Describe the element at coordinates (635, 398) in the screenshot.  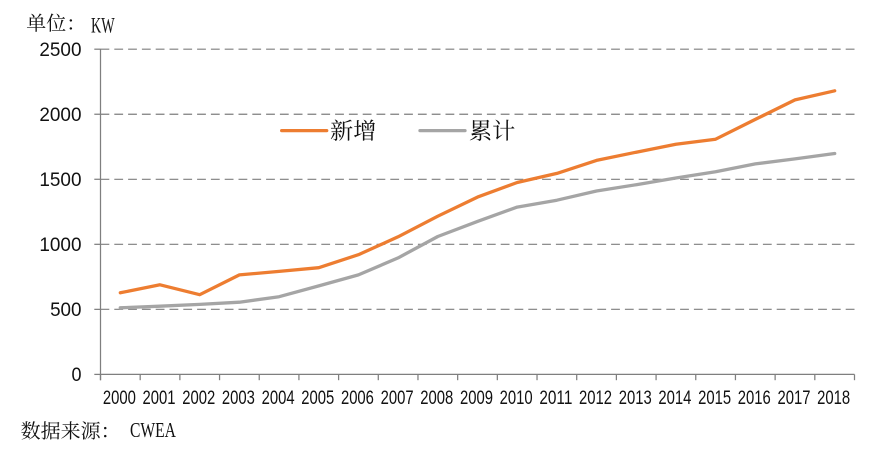
I see `svg-text: 2013` at that location.